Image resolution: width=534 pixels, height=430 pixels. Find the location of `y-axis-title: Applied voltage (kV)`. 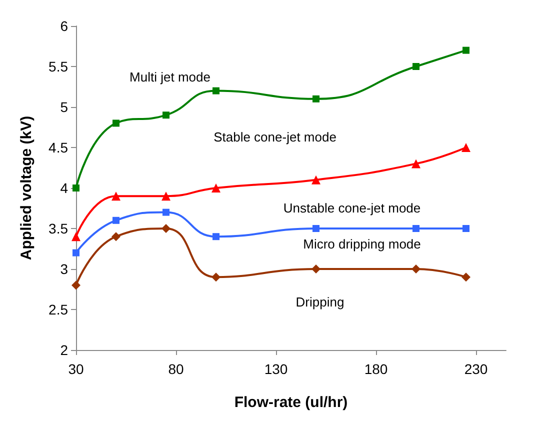

y-axis-title: Applied voltage (kV) is located at coordinates (26, 188).